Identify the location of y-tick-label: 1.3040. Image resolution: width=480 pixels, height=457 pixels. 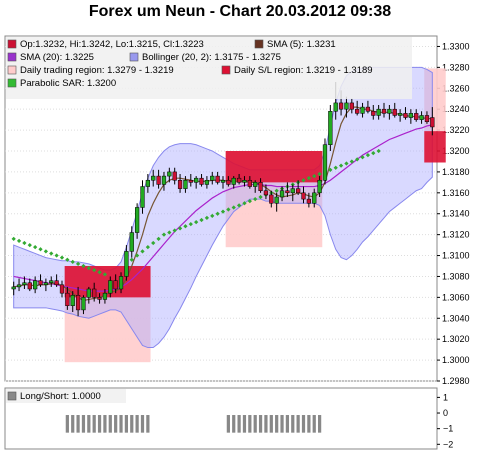
(456, 318).